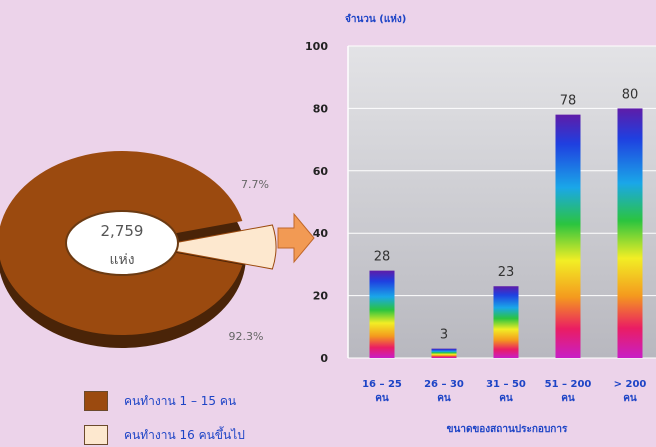 This screenshot has height=447, width=656. I want to click on bar-value-label: 23, so click(506, 272).